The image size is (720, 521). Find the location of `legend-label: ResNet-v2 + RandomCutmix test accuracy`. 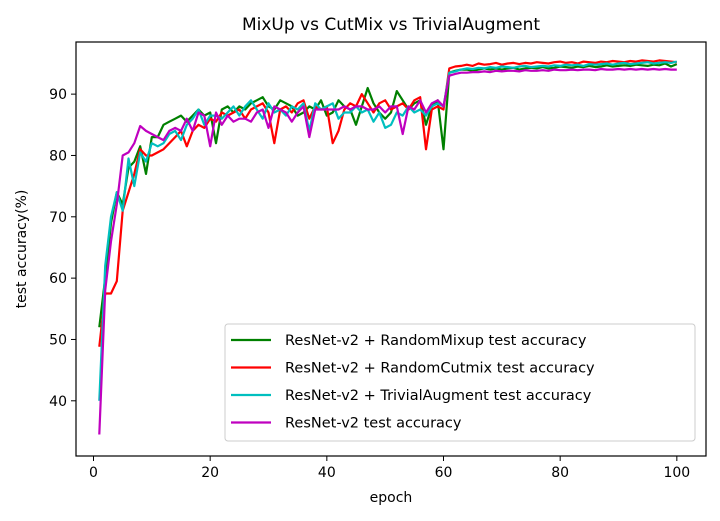

legend-label: ResNet-v2 + RandomCutmix test accuracy is located at coordinates (440, 369).